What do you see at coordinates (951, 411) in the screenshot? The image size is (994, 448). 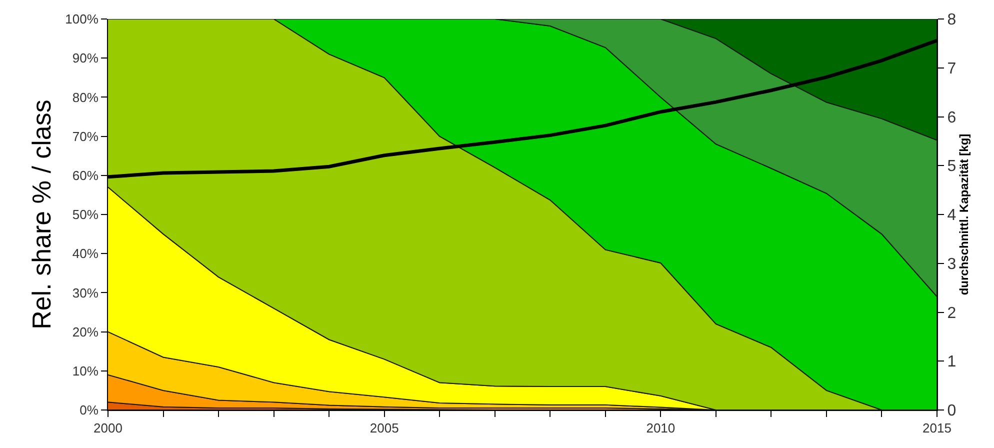 I see `y2-tick-label: 0` at bounding box center [951, 411].